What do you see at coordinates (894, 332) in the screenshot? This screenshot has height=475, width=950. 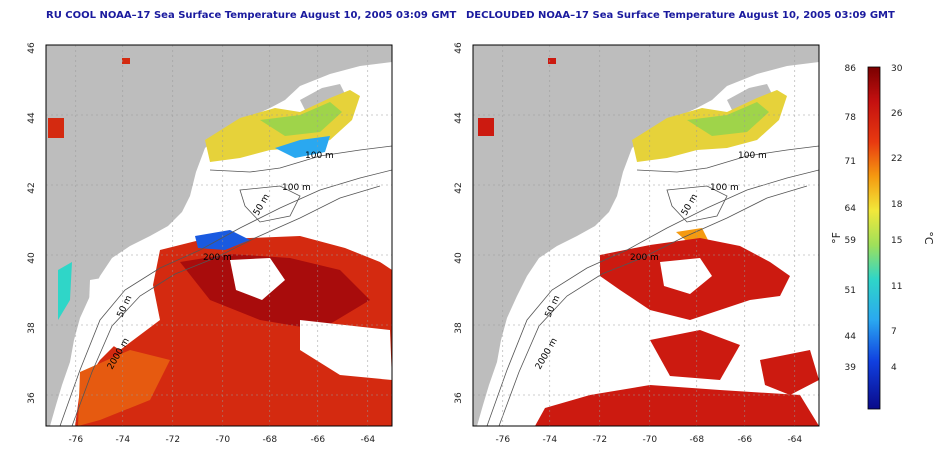 I see `c-tick: 7` at bounding box center [894, 332].